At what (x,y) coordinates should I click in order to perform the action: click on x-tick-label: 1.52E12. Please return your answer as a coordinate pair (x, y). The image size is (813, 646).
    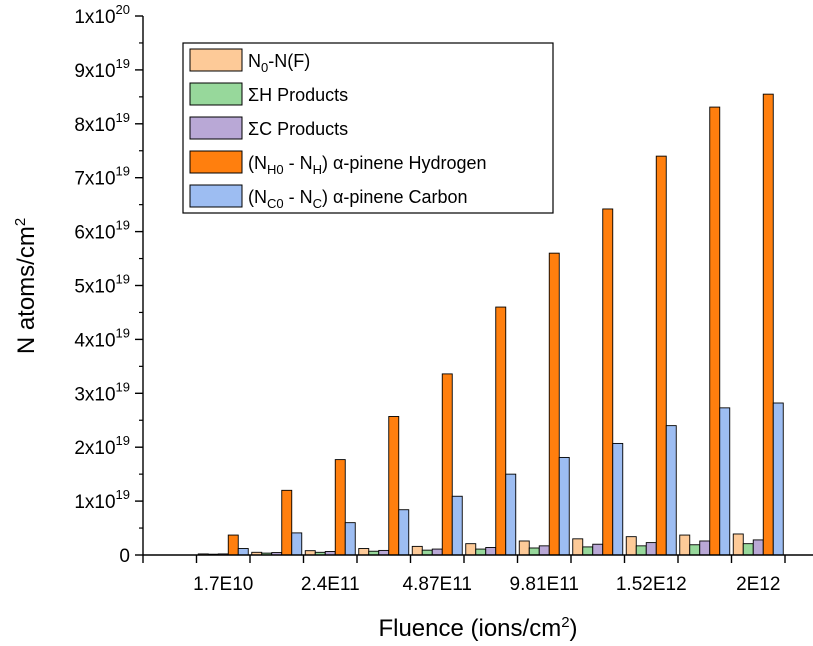
    Looking at the image, I should click on (651, 584).